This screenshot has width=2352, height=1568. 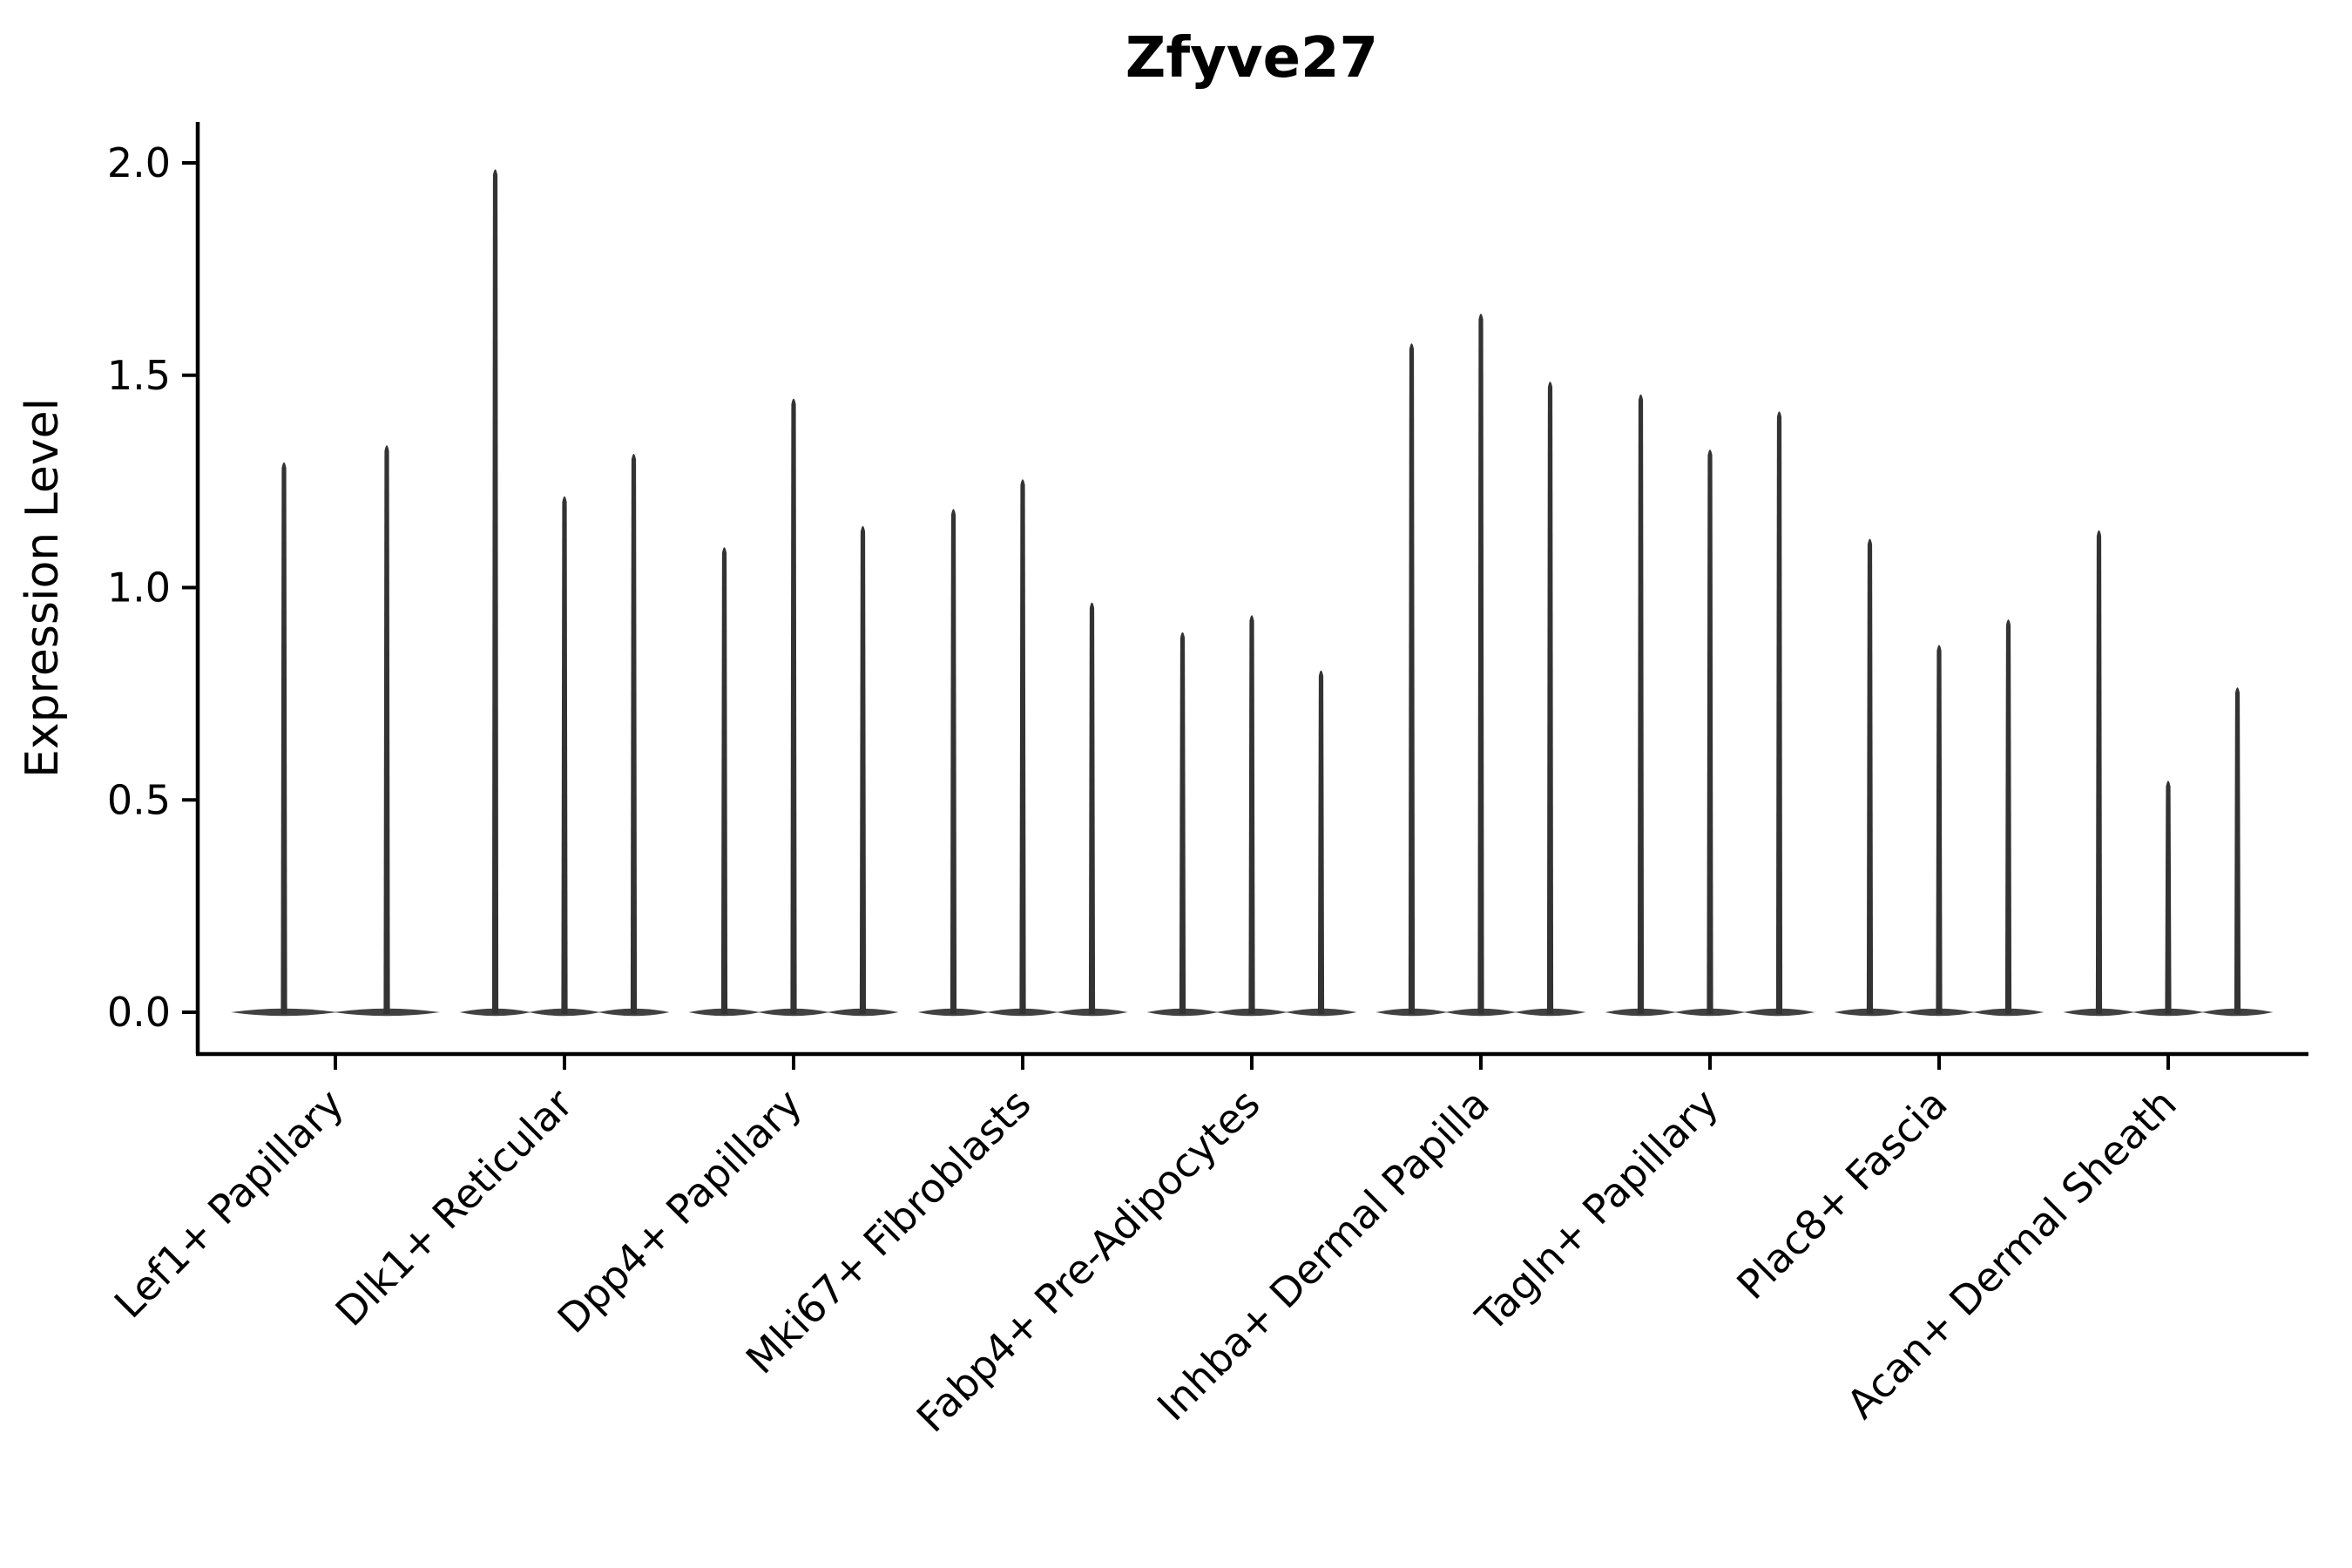 I want to click on y-tick-label: 2.0, so click(x=139, y=162).